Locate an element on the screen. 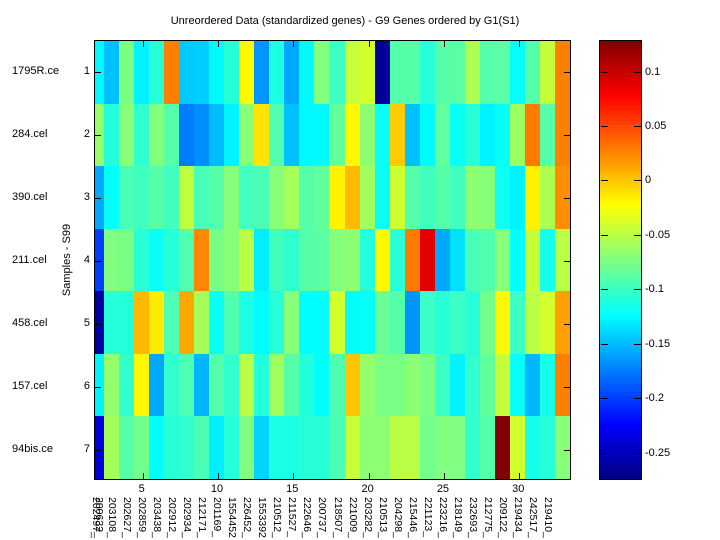  x-tick-label: 30 is located at coordinates (518, 489).